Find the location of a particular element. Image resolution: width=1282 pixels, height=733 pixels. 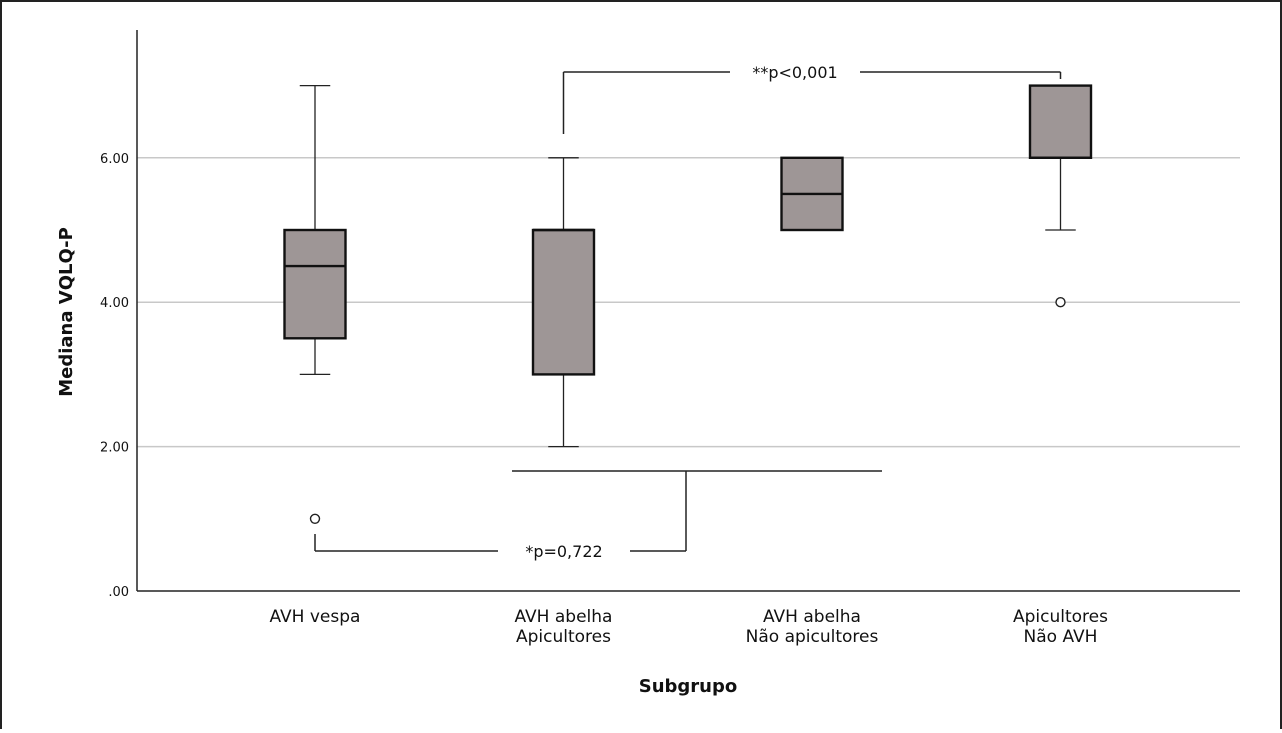

y-tick-labels: .00 2.00 4.00 6.00 is located at coordinates (114, 376).